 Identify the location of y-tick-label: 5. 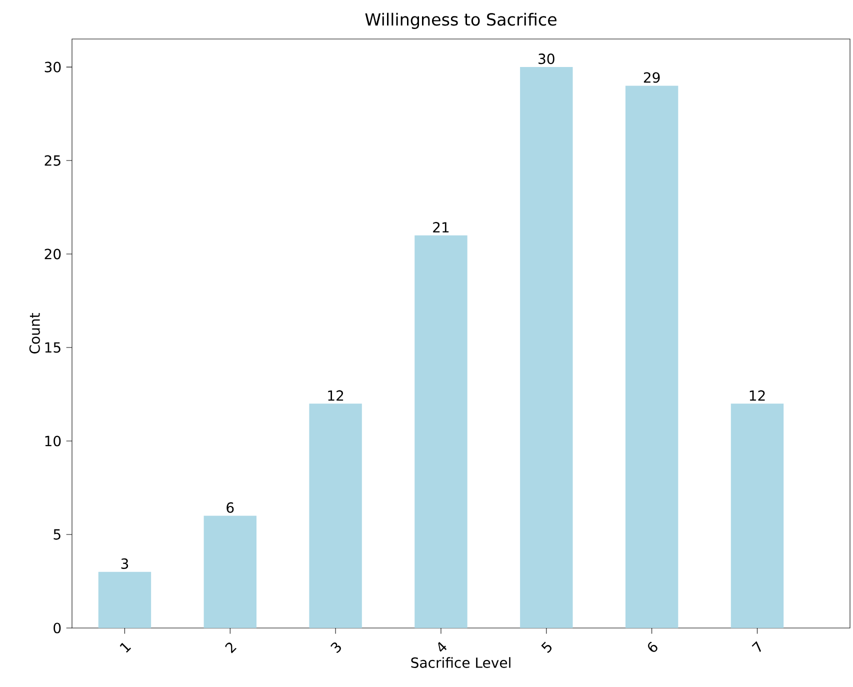
(57, 534).